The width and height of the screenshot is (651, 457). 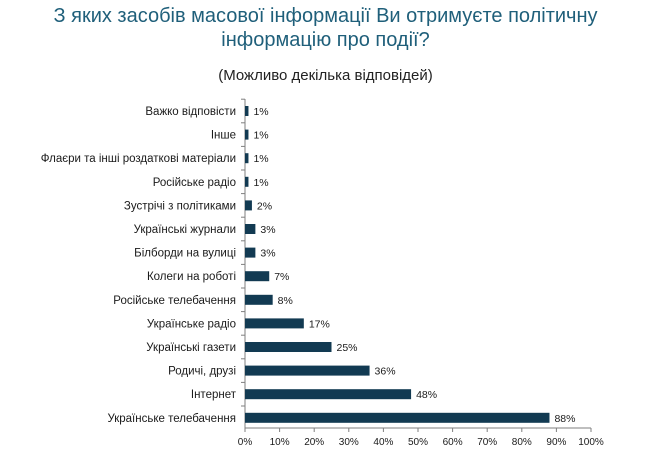 What do you see at coordinates (325, 75) in the screenshot?
I see `chart-subtitle: (Можливо декілька відповідей)` at bounding box center [325, 75].